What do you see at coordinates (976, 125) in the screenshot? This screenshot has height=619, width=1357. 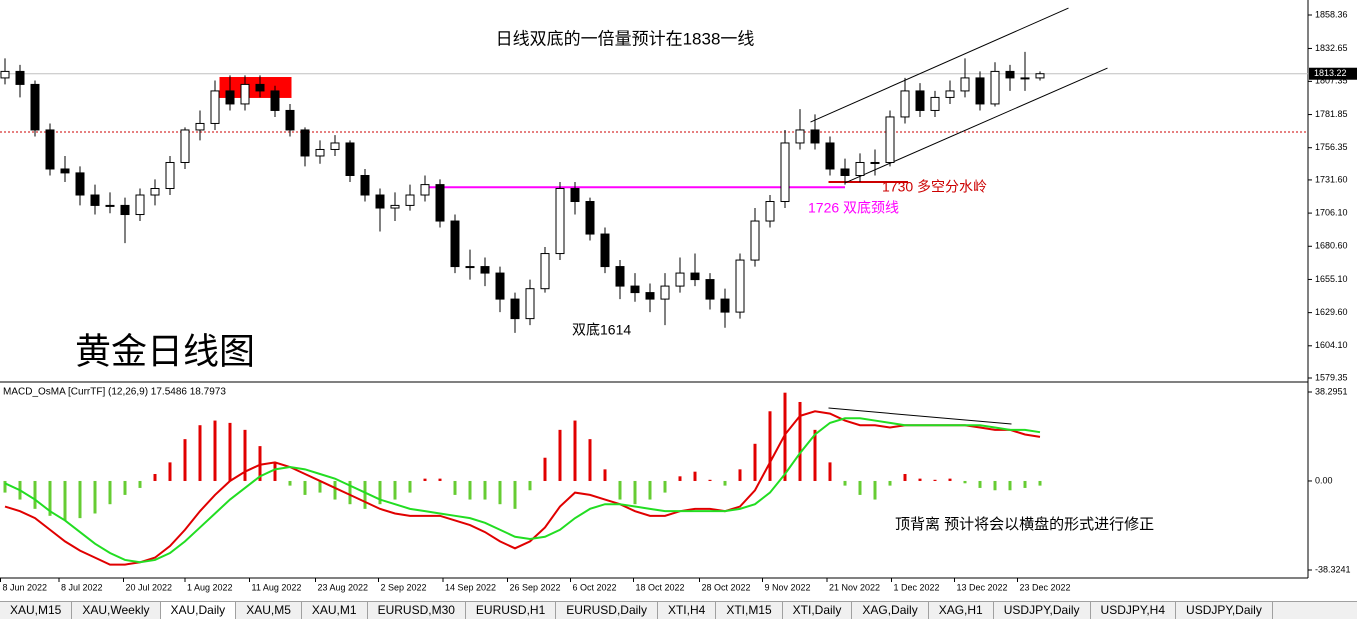 I see `channel-line` at bounding box center [976, 125].